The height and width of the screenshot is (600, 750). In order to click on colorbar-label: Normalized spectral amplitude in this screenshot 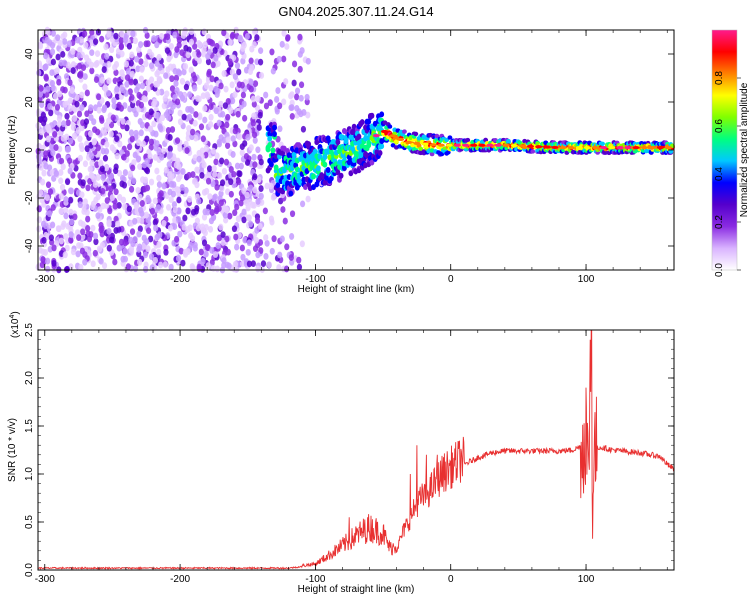, I will do `click(744, 149)`.